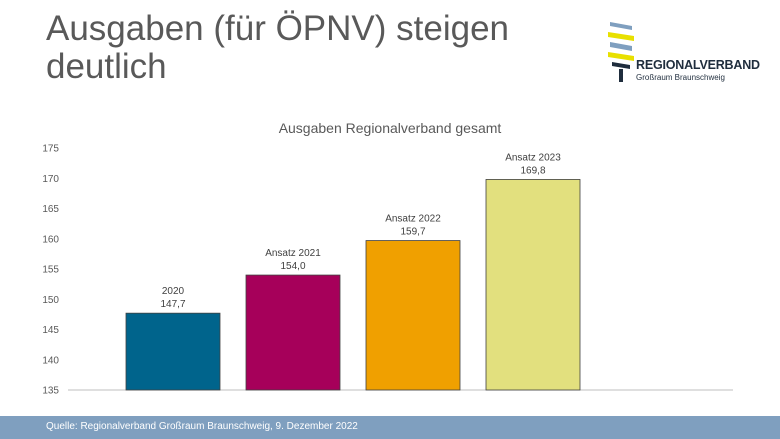 This screenshot has height=439, width=780. I want to click on y-tick-label: 155, so click(50, 270).